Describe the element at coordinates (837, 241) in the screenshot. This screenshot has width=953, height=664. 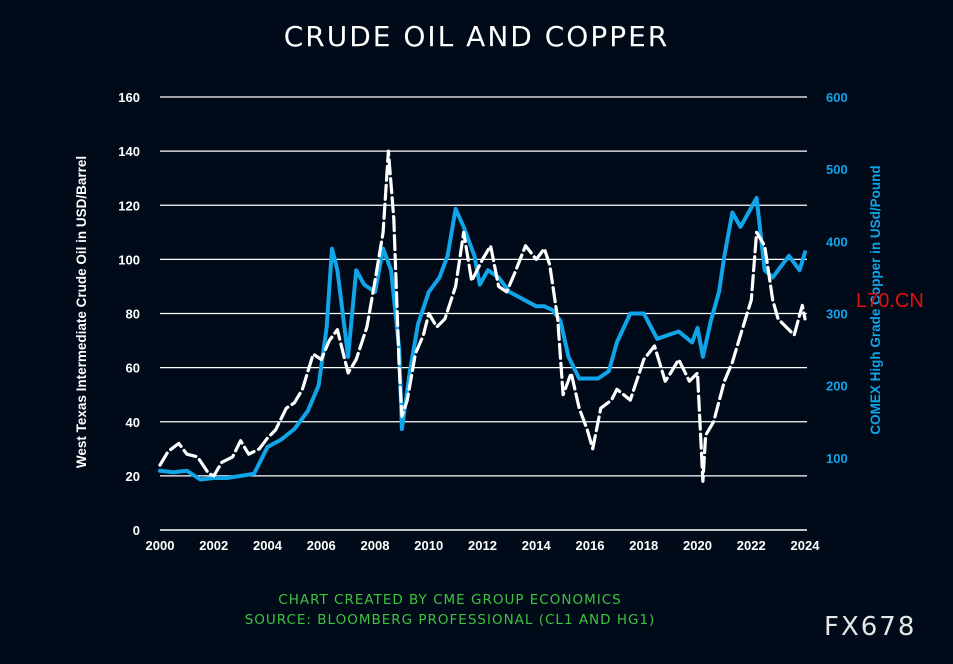
I see `y2-tick-label: 400` at that location.